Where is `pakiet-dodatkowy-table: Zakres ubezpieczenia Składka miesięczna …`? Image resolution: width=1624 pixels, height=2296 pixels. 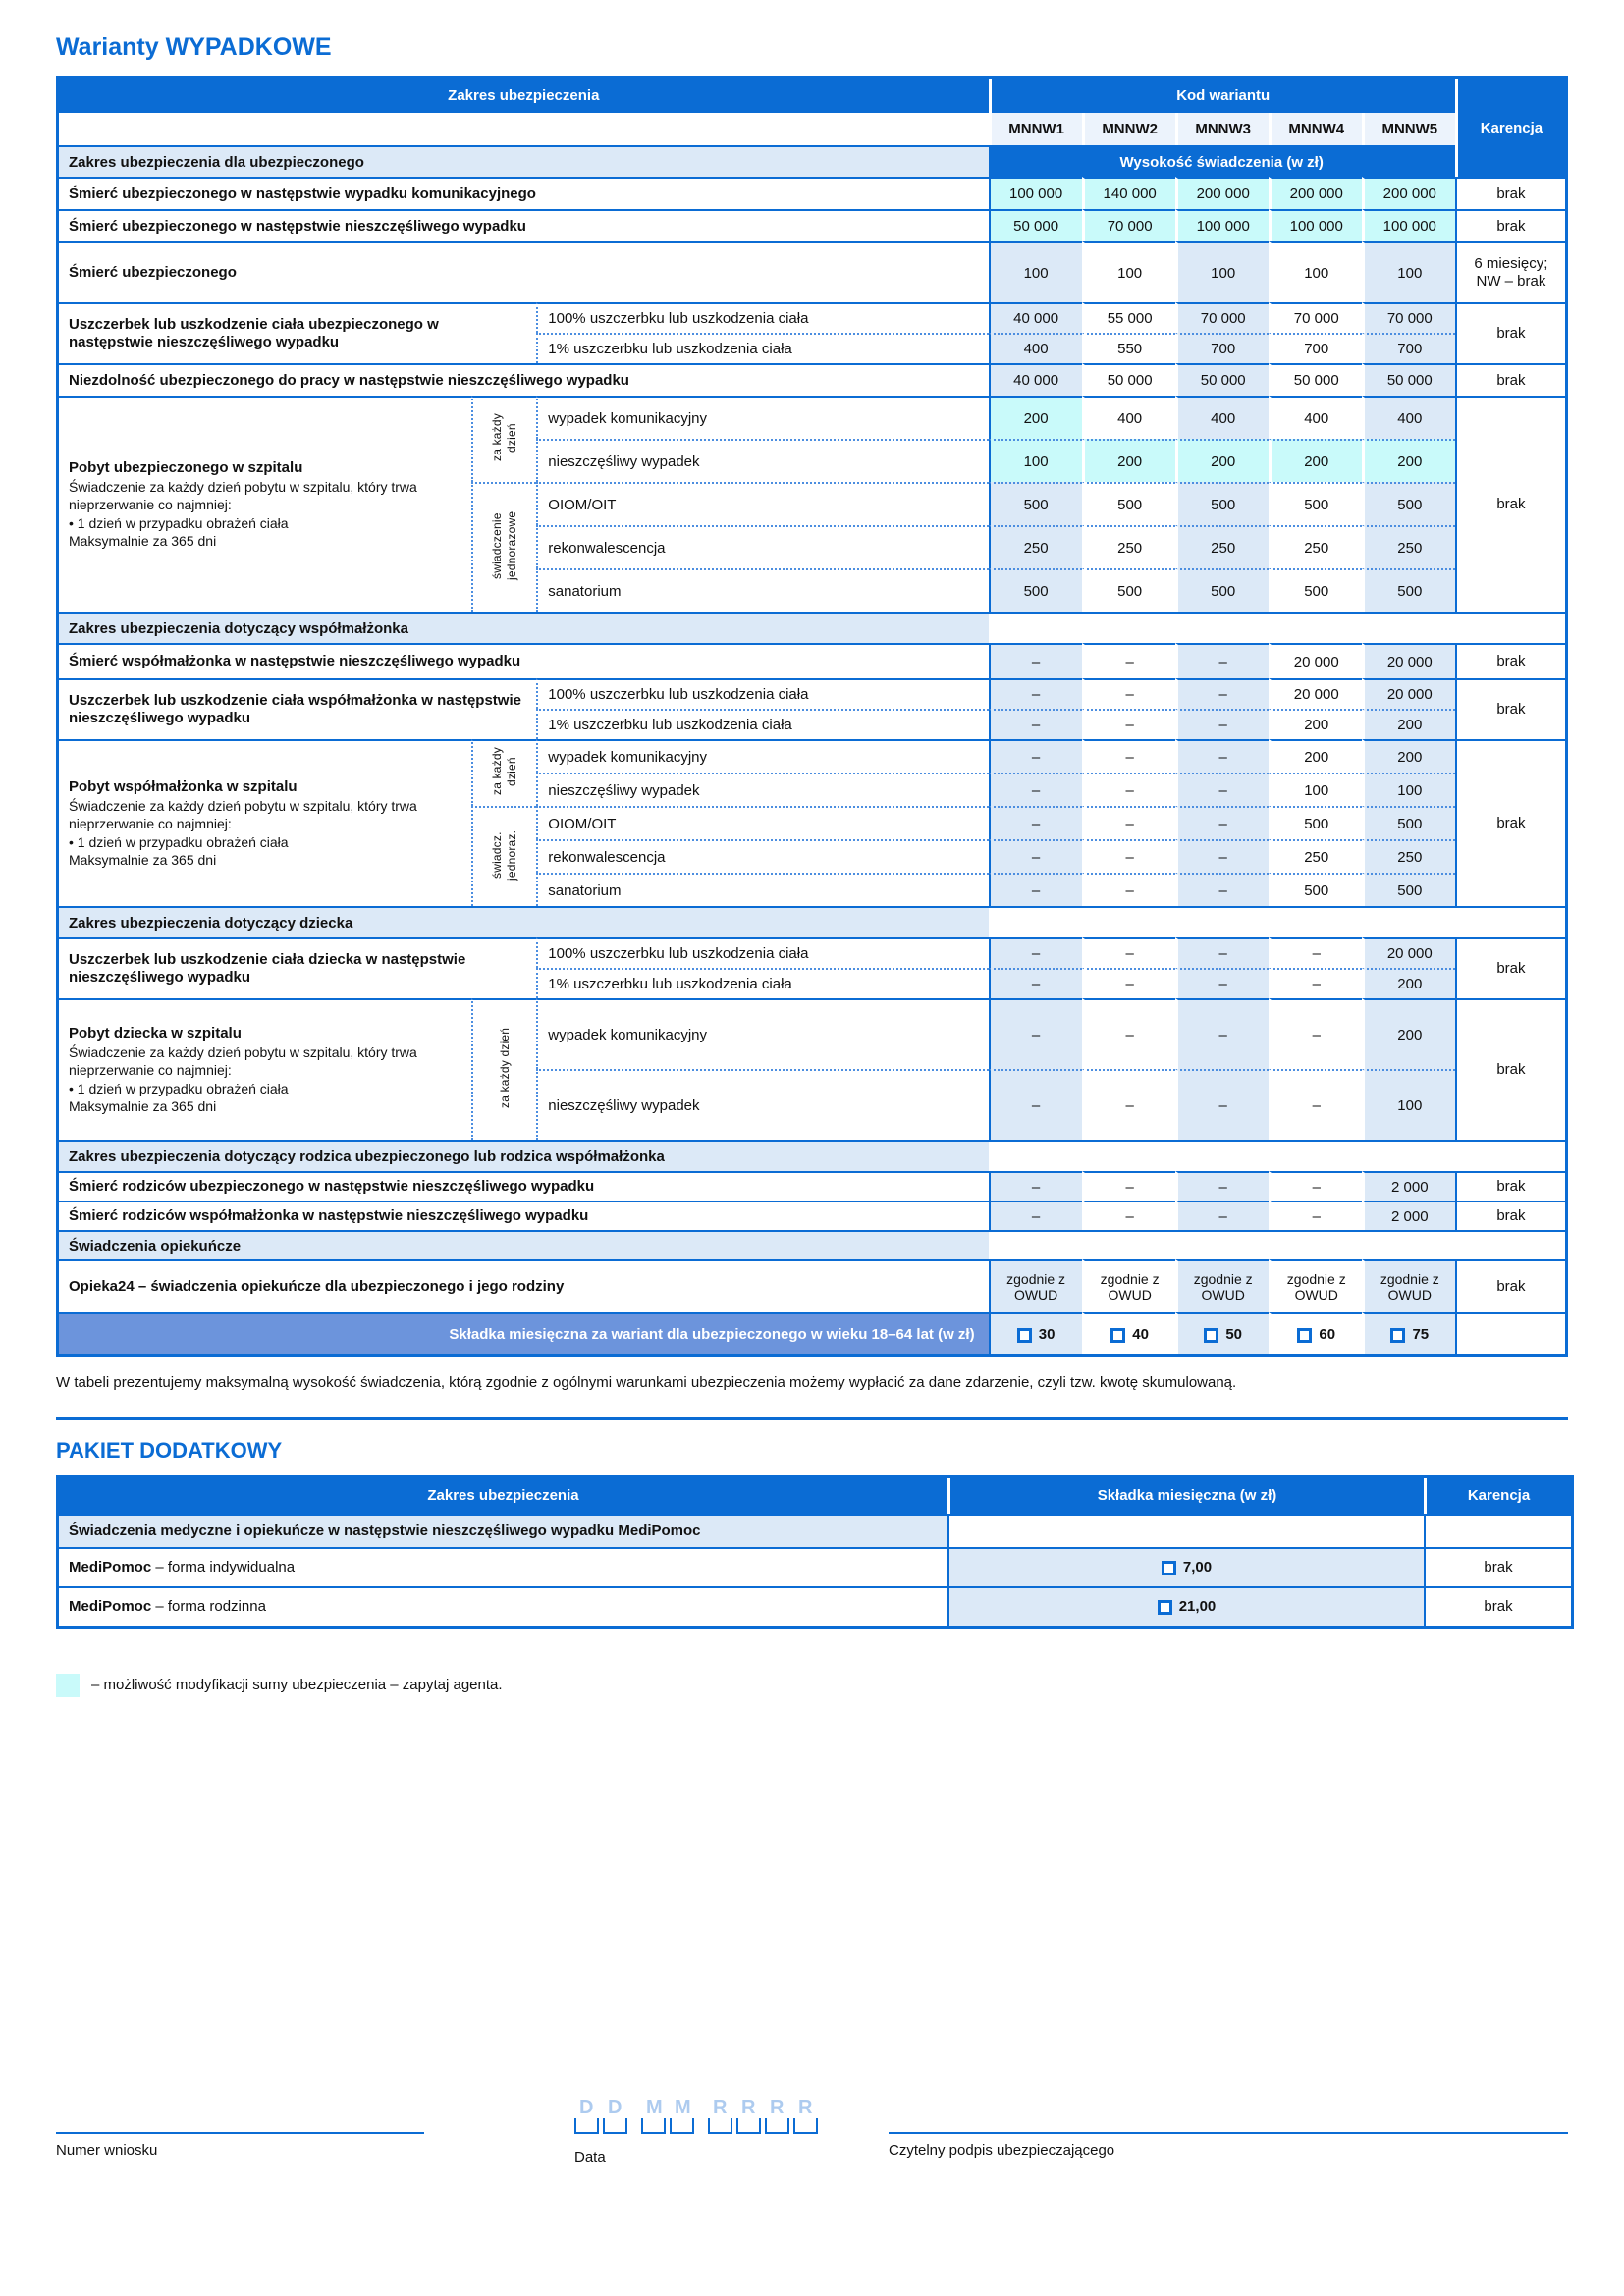
pakiet-dodatkowy-table: Zakres ubezpieczenia Składka miesięczna … is located at coordinates (815, 1552).